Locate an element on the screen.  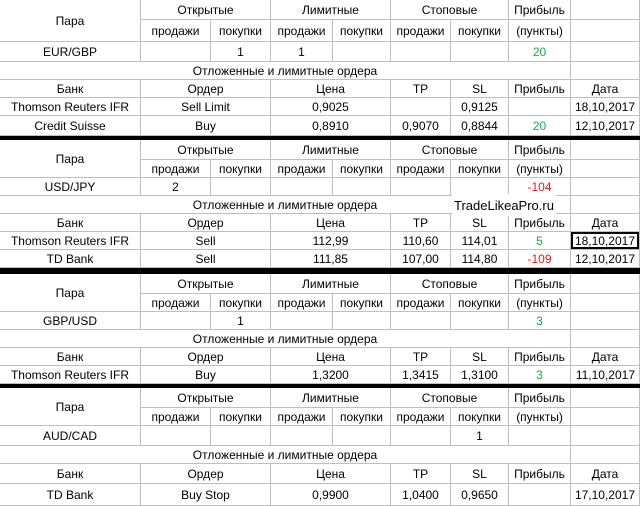
order-type: Sell Limit is located at coordinates (206, 107).